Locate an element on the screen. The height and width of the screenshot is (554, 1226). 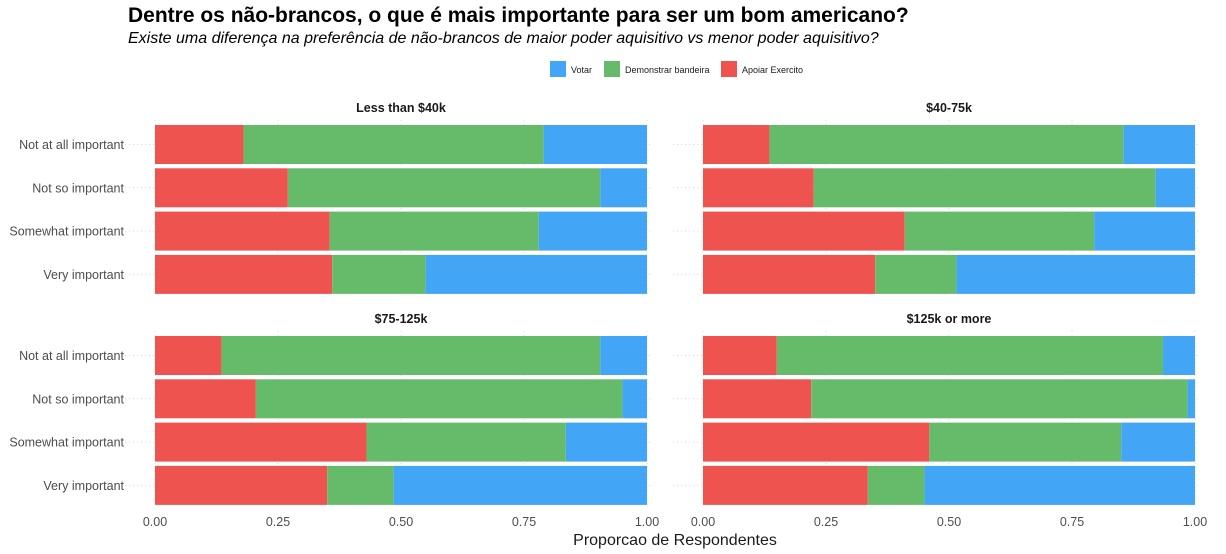
x-axis-title: Proporcao de Respondentes is located at coordinates (675, 540).